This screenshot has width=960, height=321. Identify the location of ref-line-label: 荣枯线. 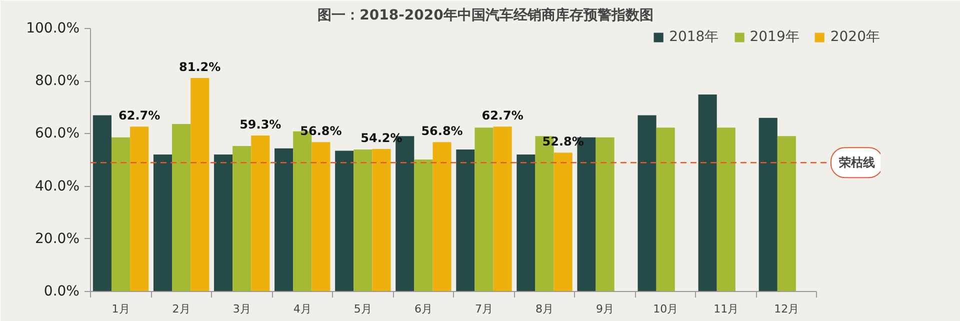
(856, 163).